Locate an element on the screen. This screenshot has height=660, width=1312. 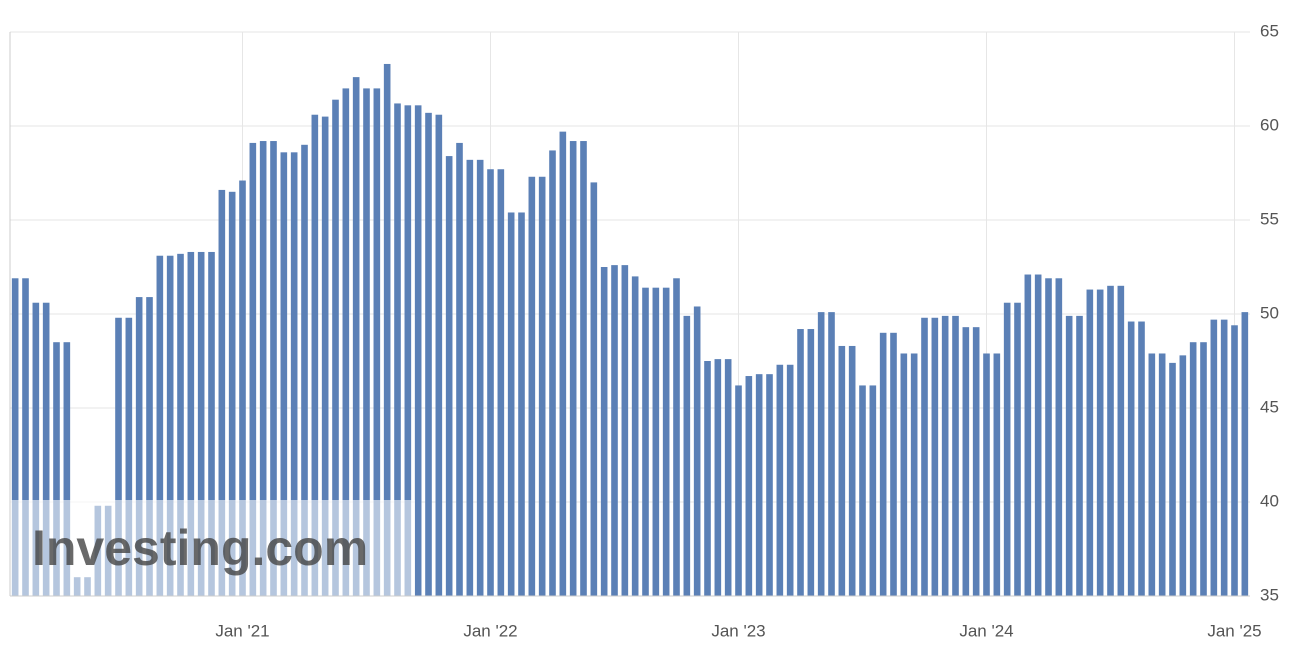
x-tick-label: Jan '25 is located at coordinates (1234, 630).